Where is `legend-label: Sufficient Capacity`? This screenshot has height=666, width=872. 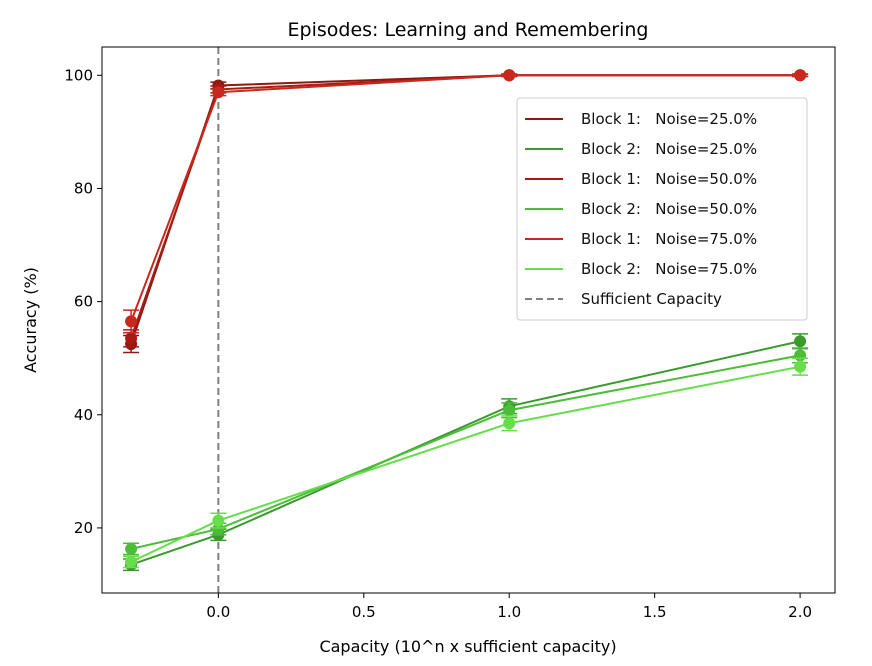
legend-label: Sufficient Capacity is located at coordinates (651, 299).